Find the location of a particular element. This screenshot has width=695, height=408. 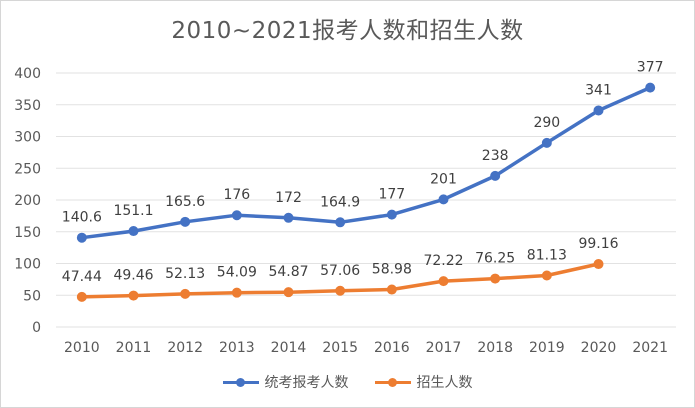

chart-legend: 统考报考人数 招生人数 is located at coordinates (347, 382).